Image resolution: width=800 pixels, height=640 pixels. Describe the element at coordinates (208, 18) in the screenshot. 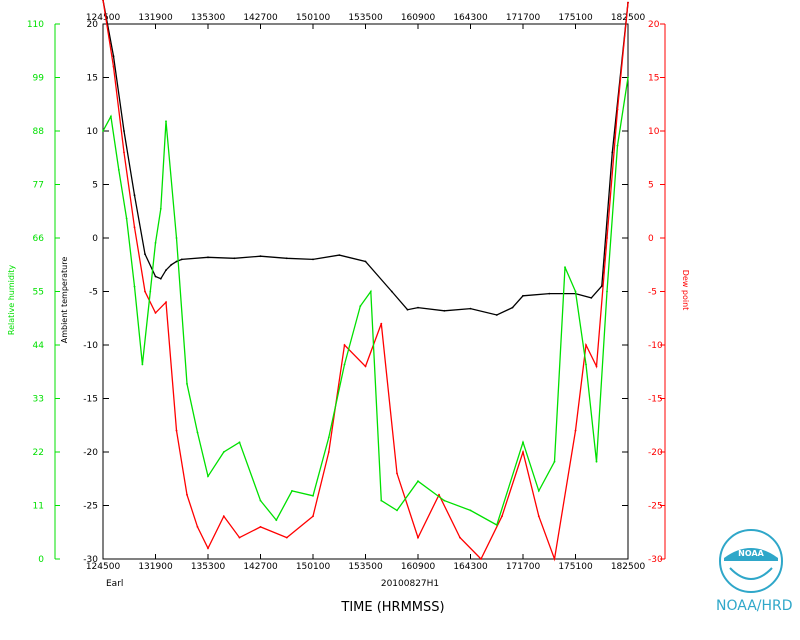

I see `x-tick-label-top: 135300` at that location.